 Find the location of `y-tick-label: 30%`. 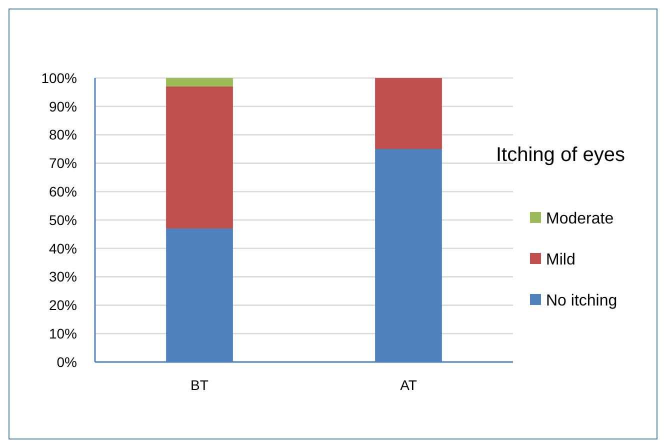

y-tick-label: 30% is located at coordinates (62, 276).